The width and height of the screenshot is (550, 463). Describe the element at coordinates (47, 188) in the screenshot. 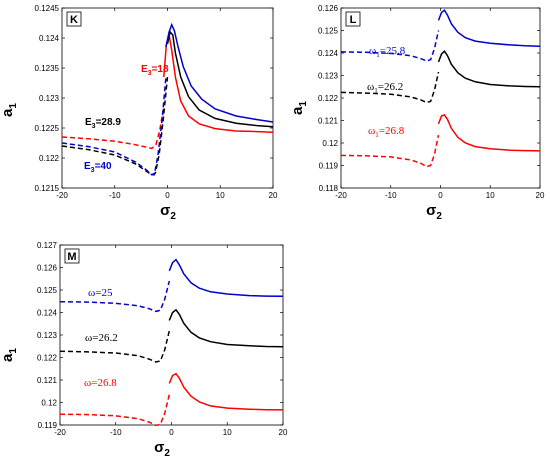

I see `y-tick-label: 0.1215` at that location.